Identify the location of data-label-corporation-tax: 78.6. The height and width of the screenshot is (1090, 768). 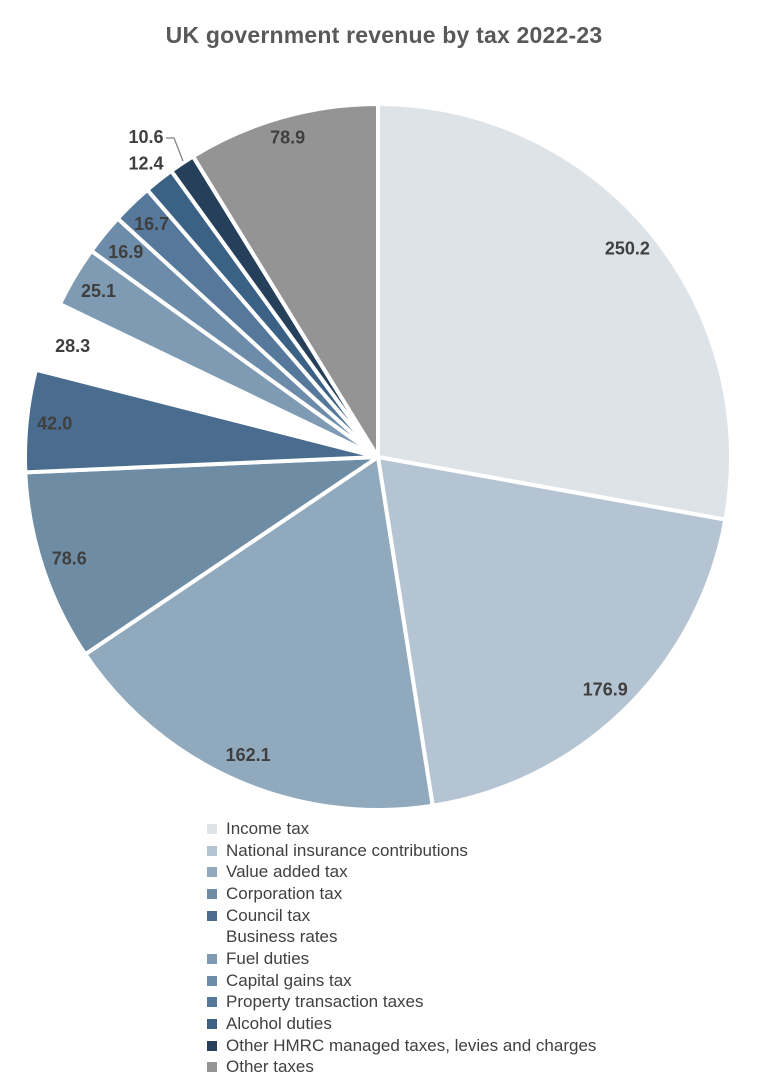
(69, 559).